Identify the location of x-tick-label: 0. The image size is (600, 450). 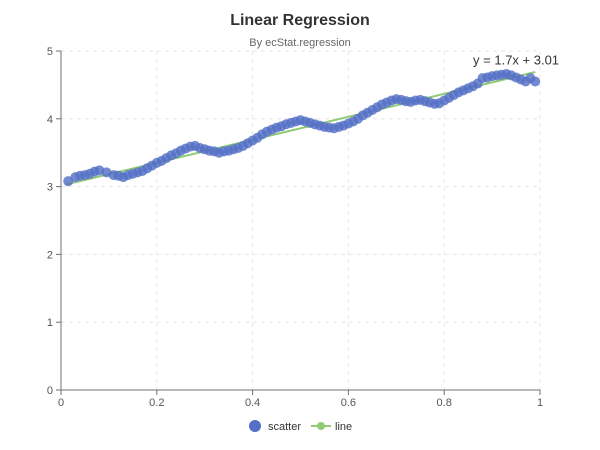
(61, 403).